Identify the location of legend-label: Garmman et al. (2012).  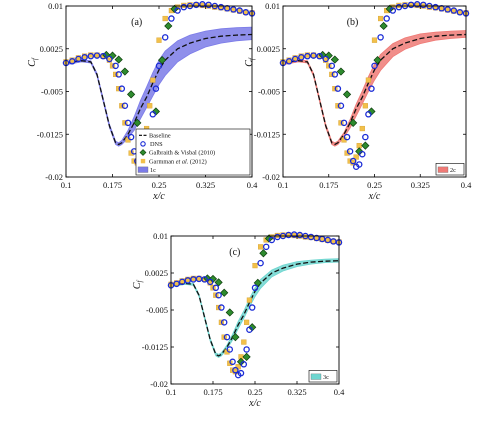
(178, 161).